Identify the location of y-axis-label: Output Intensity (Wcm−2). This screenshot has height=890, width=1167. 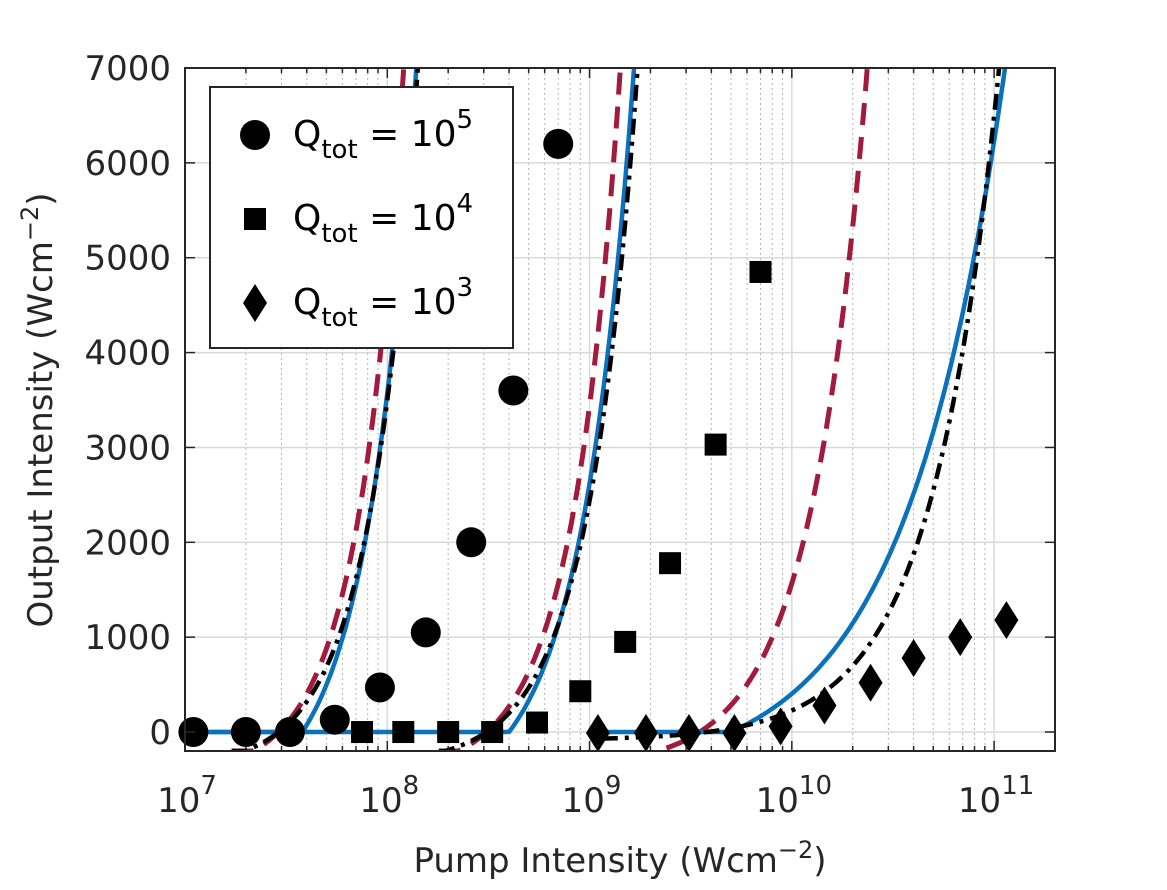
(38, 409).